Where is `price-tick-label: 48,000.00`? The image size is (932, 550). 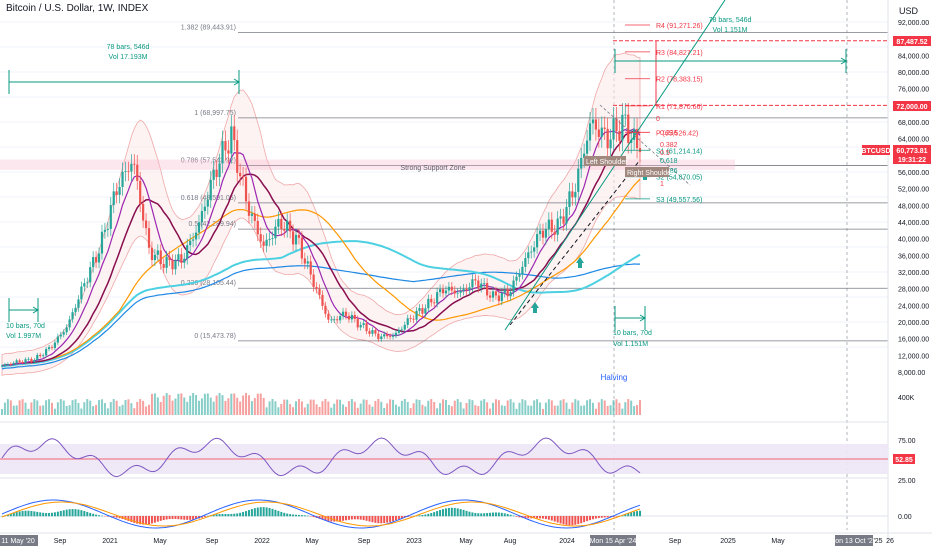
price-tick-label: 48,000.00 is located at coordinates (913, 206).